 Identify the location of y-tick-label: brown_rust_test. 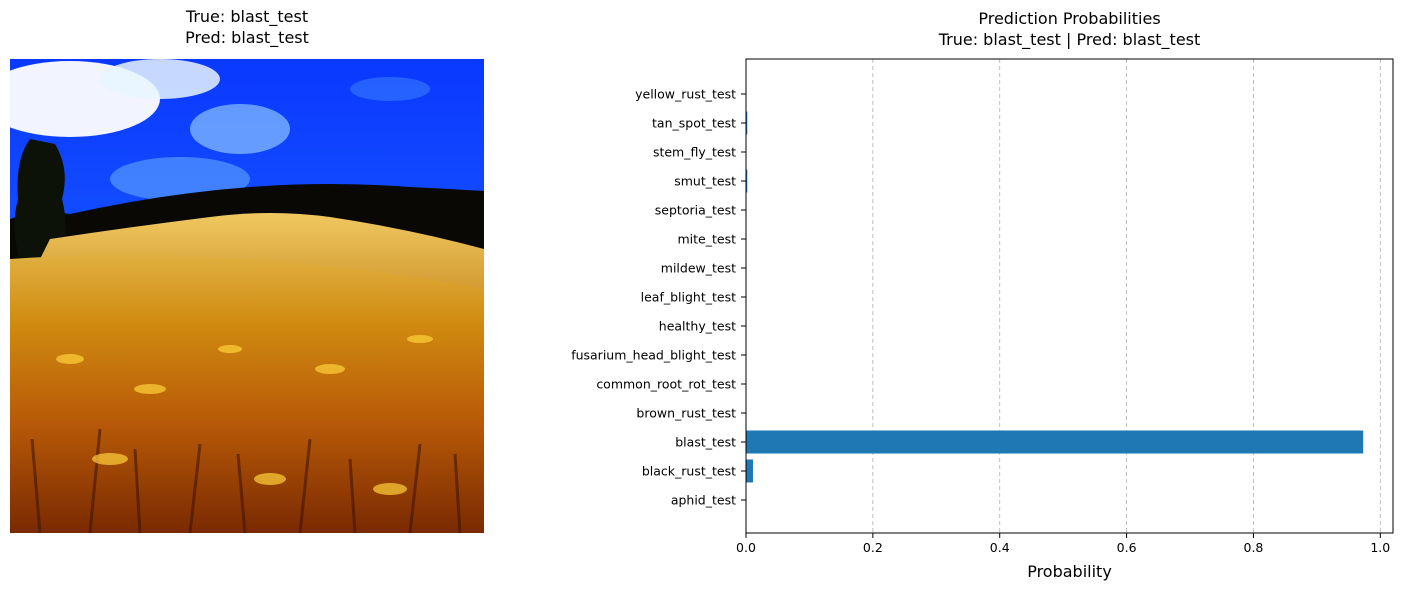
(686, 413).